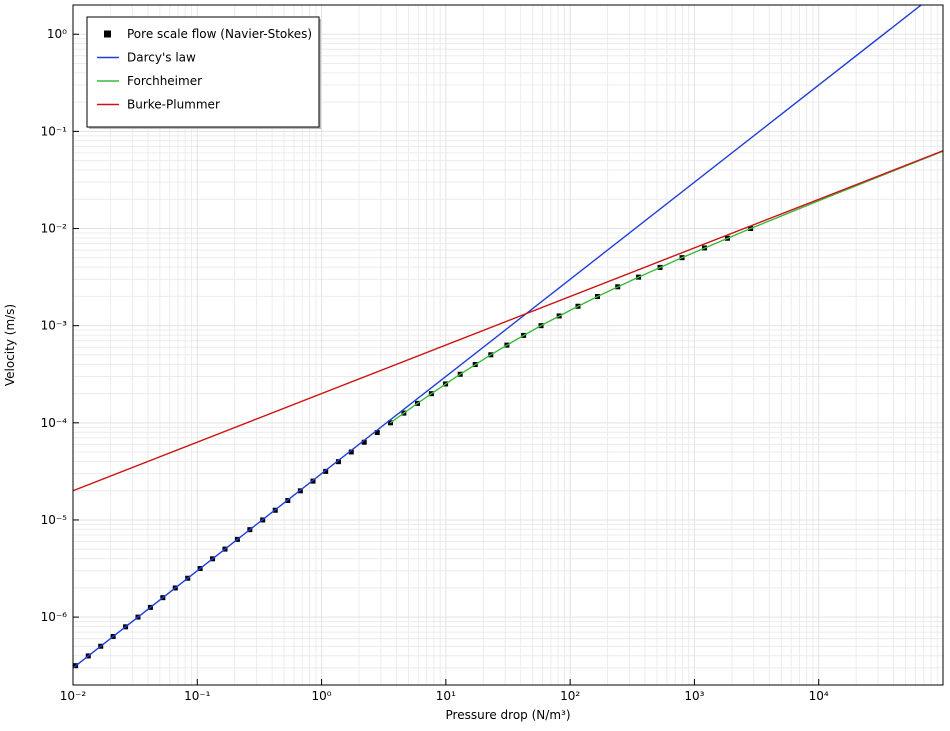 The width and height of the screenshot is (950, 731). I want to click on y-tick-label: 10⁻⁶, so click(54, 617).